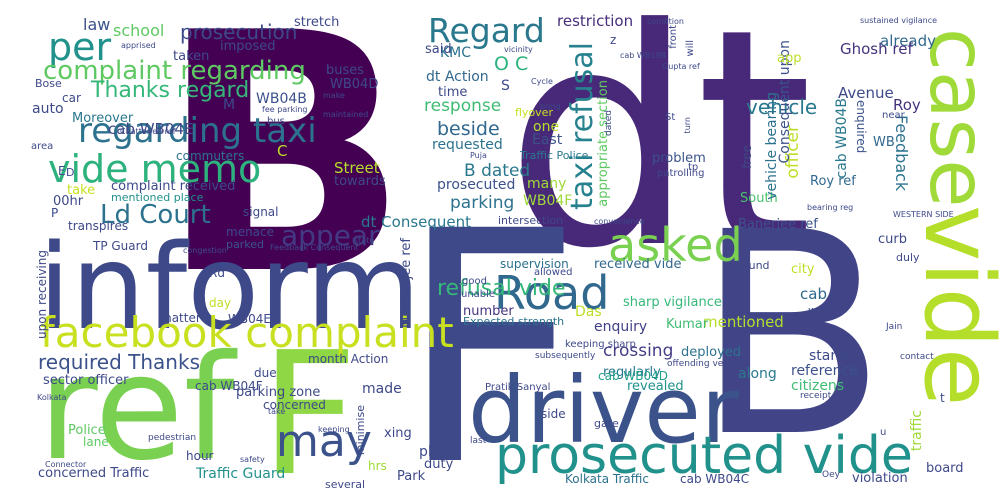  Describe the element at coordinates (357, 168) in the screenshot. I see `word-cloud-word: Street` at that location.